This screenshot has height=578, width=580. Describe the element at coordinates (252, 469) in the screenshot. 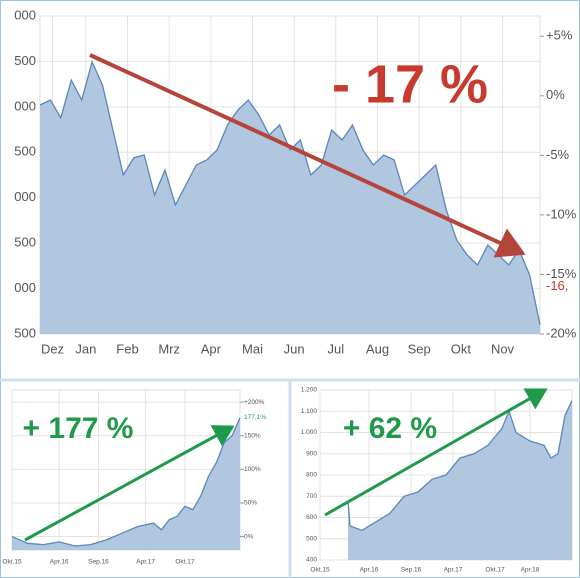

I see `y2-tick-label: 100%` at that location.